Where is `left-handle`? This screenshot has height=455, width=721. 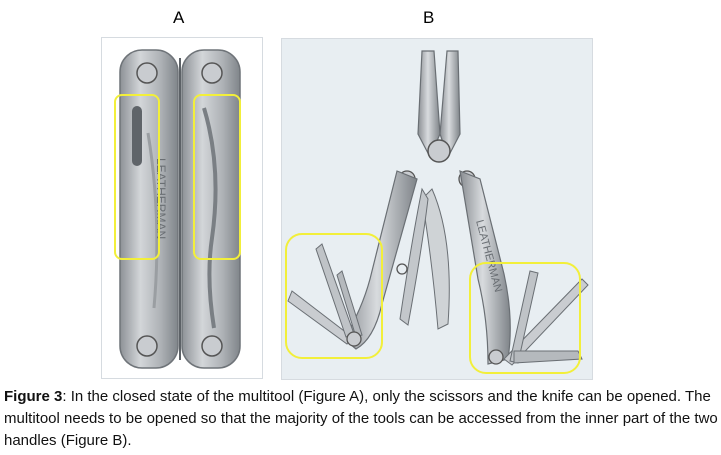 left-handle is located at coordinates (149, 209).